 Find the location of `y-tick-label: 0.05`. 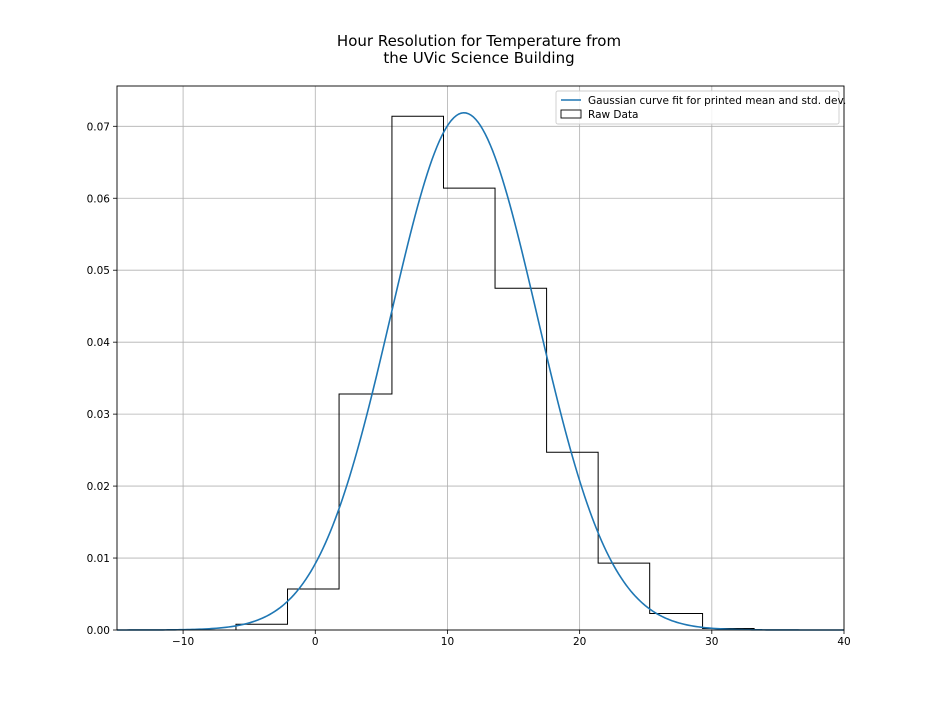

y-tick-label: 0.05 is located at coordinates (98, 271).